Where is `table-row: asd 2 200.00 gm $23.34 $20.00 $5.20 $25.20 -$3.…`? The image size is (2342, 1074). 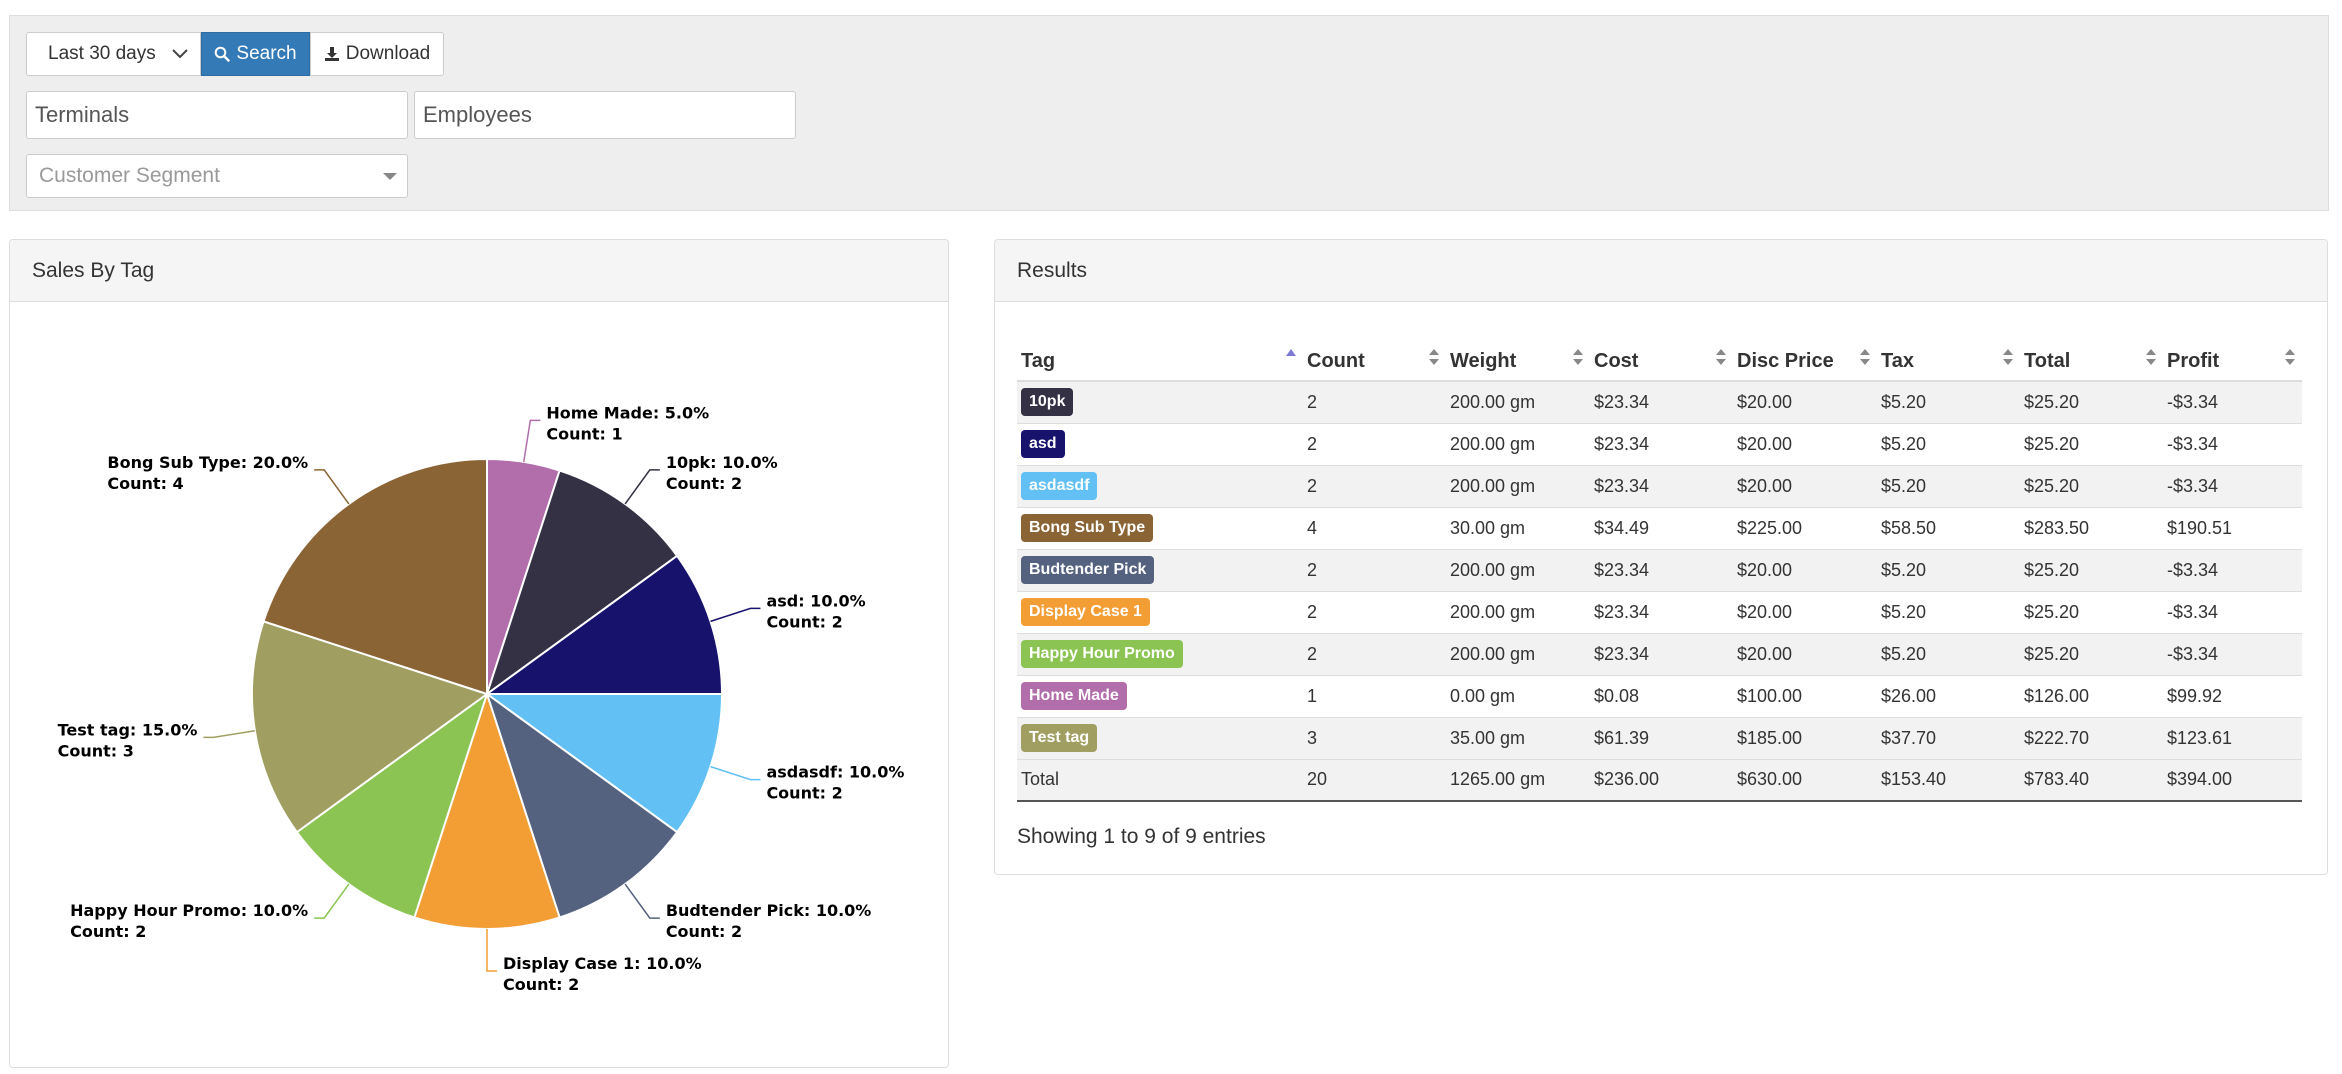
table-row: asd 2 200.00 gm $23.34 $20.00 $5.20 $25.20 -$3.… is located at coordinates (1659, 443).